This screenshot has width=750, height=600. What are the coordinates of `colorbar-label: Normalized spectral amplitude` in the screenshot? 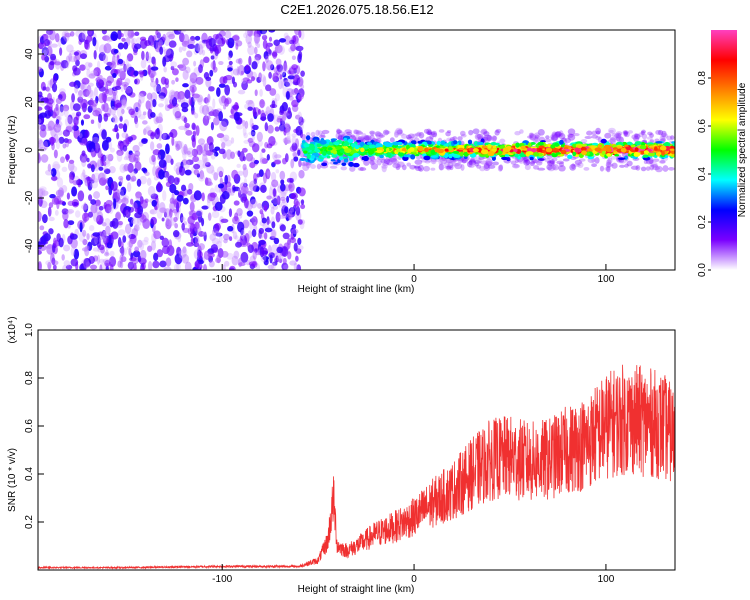 It's located at (742, 149).